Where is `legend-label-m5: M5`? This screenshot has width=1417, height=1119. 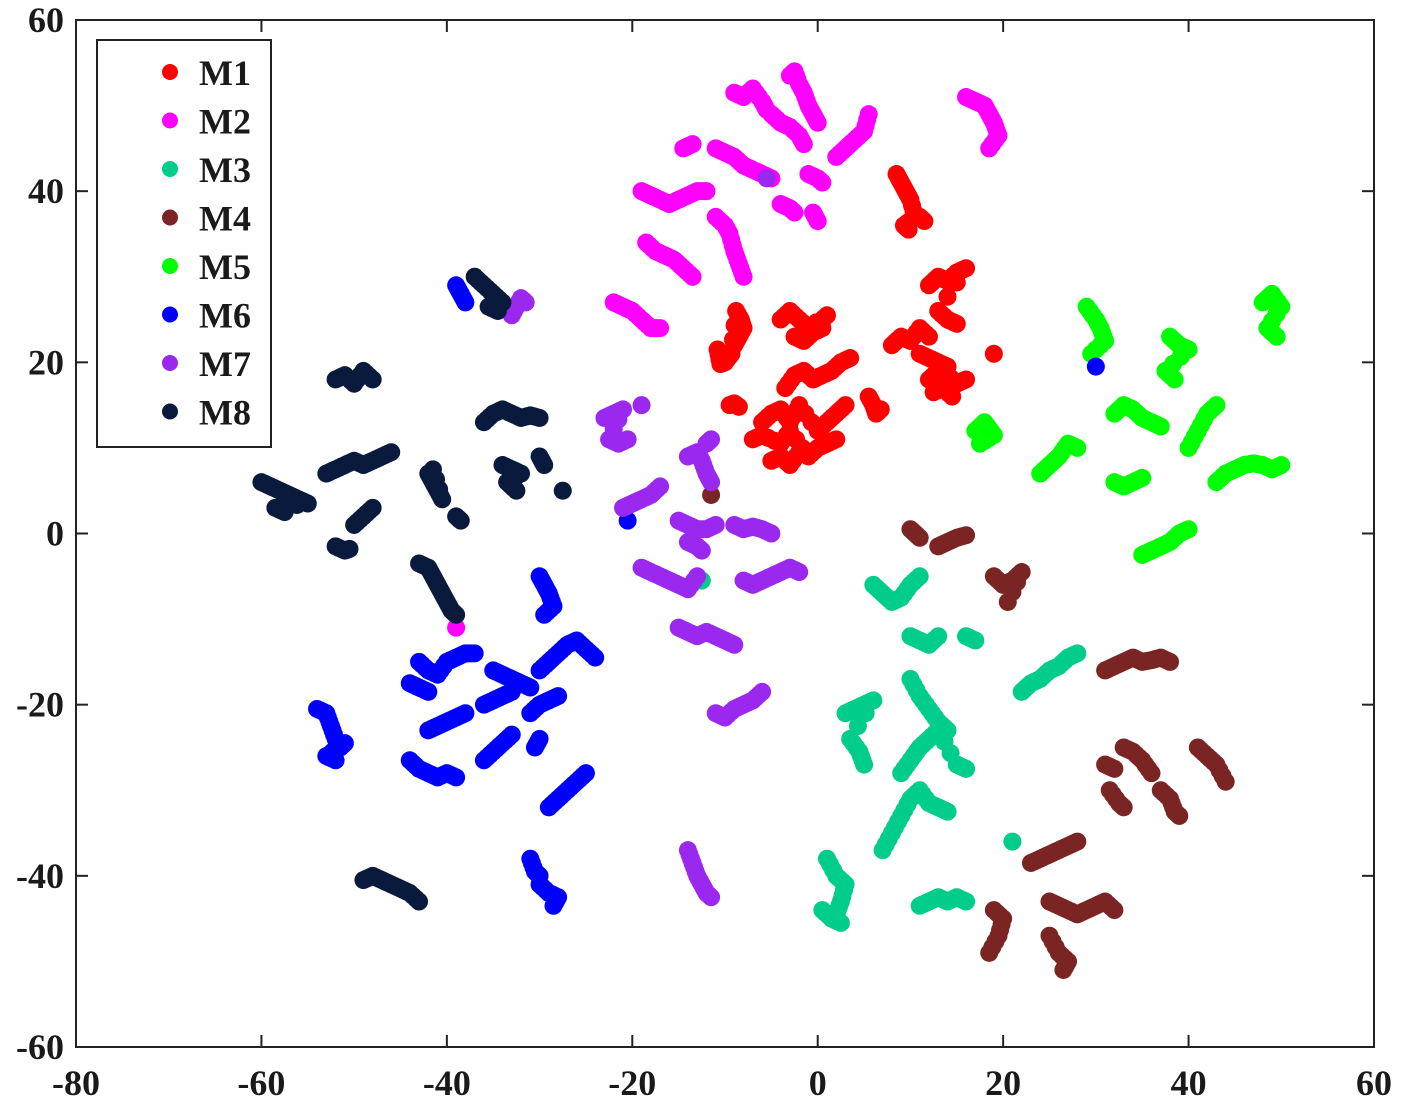 legend-label-m5: M5 is located at coordinates (225, 267).